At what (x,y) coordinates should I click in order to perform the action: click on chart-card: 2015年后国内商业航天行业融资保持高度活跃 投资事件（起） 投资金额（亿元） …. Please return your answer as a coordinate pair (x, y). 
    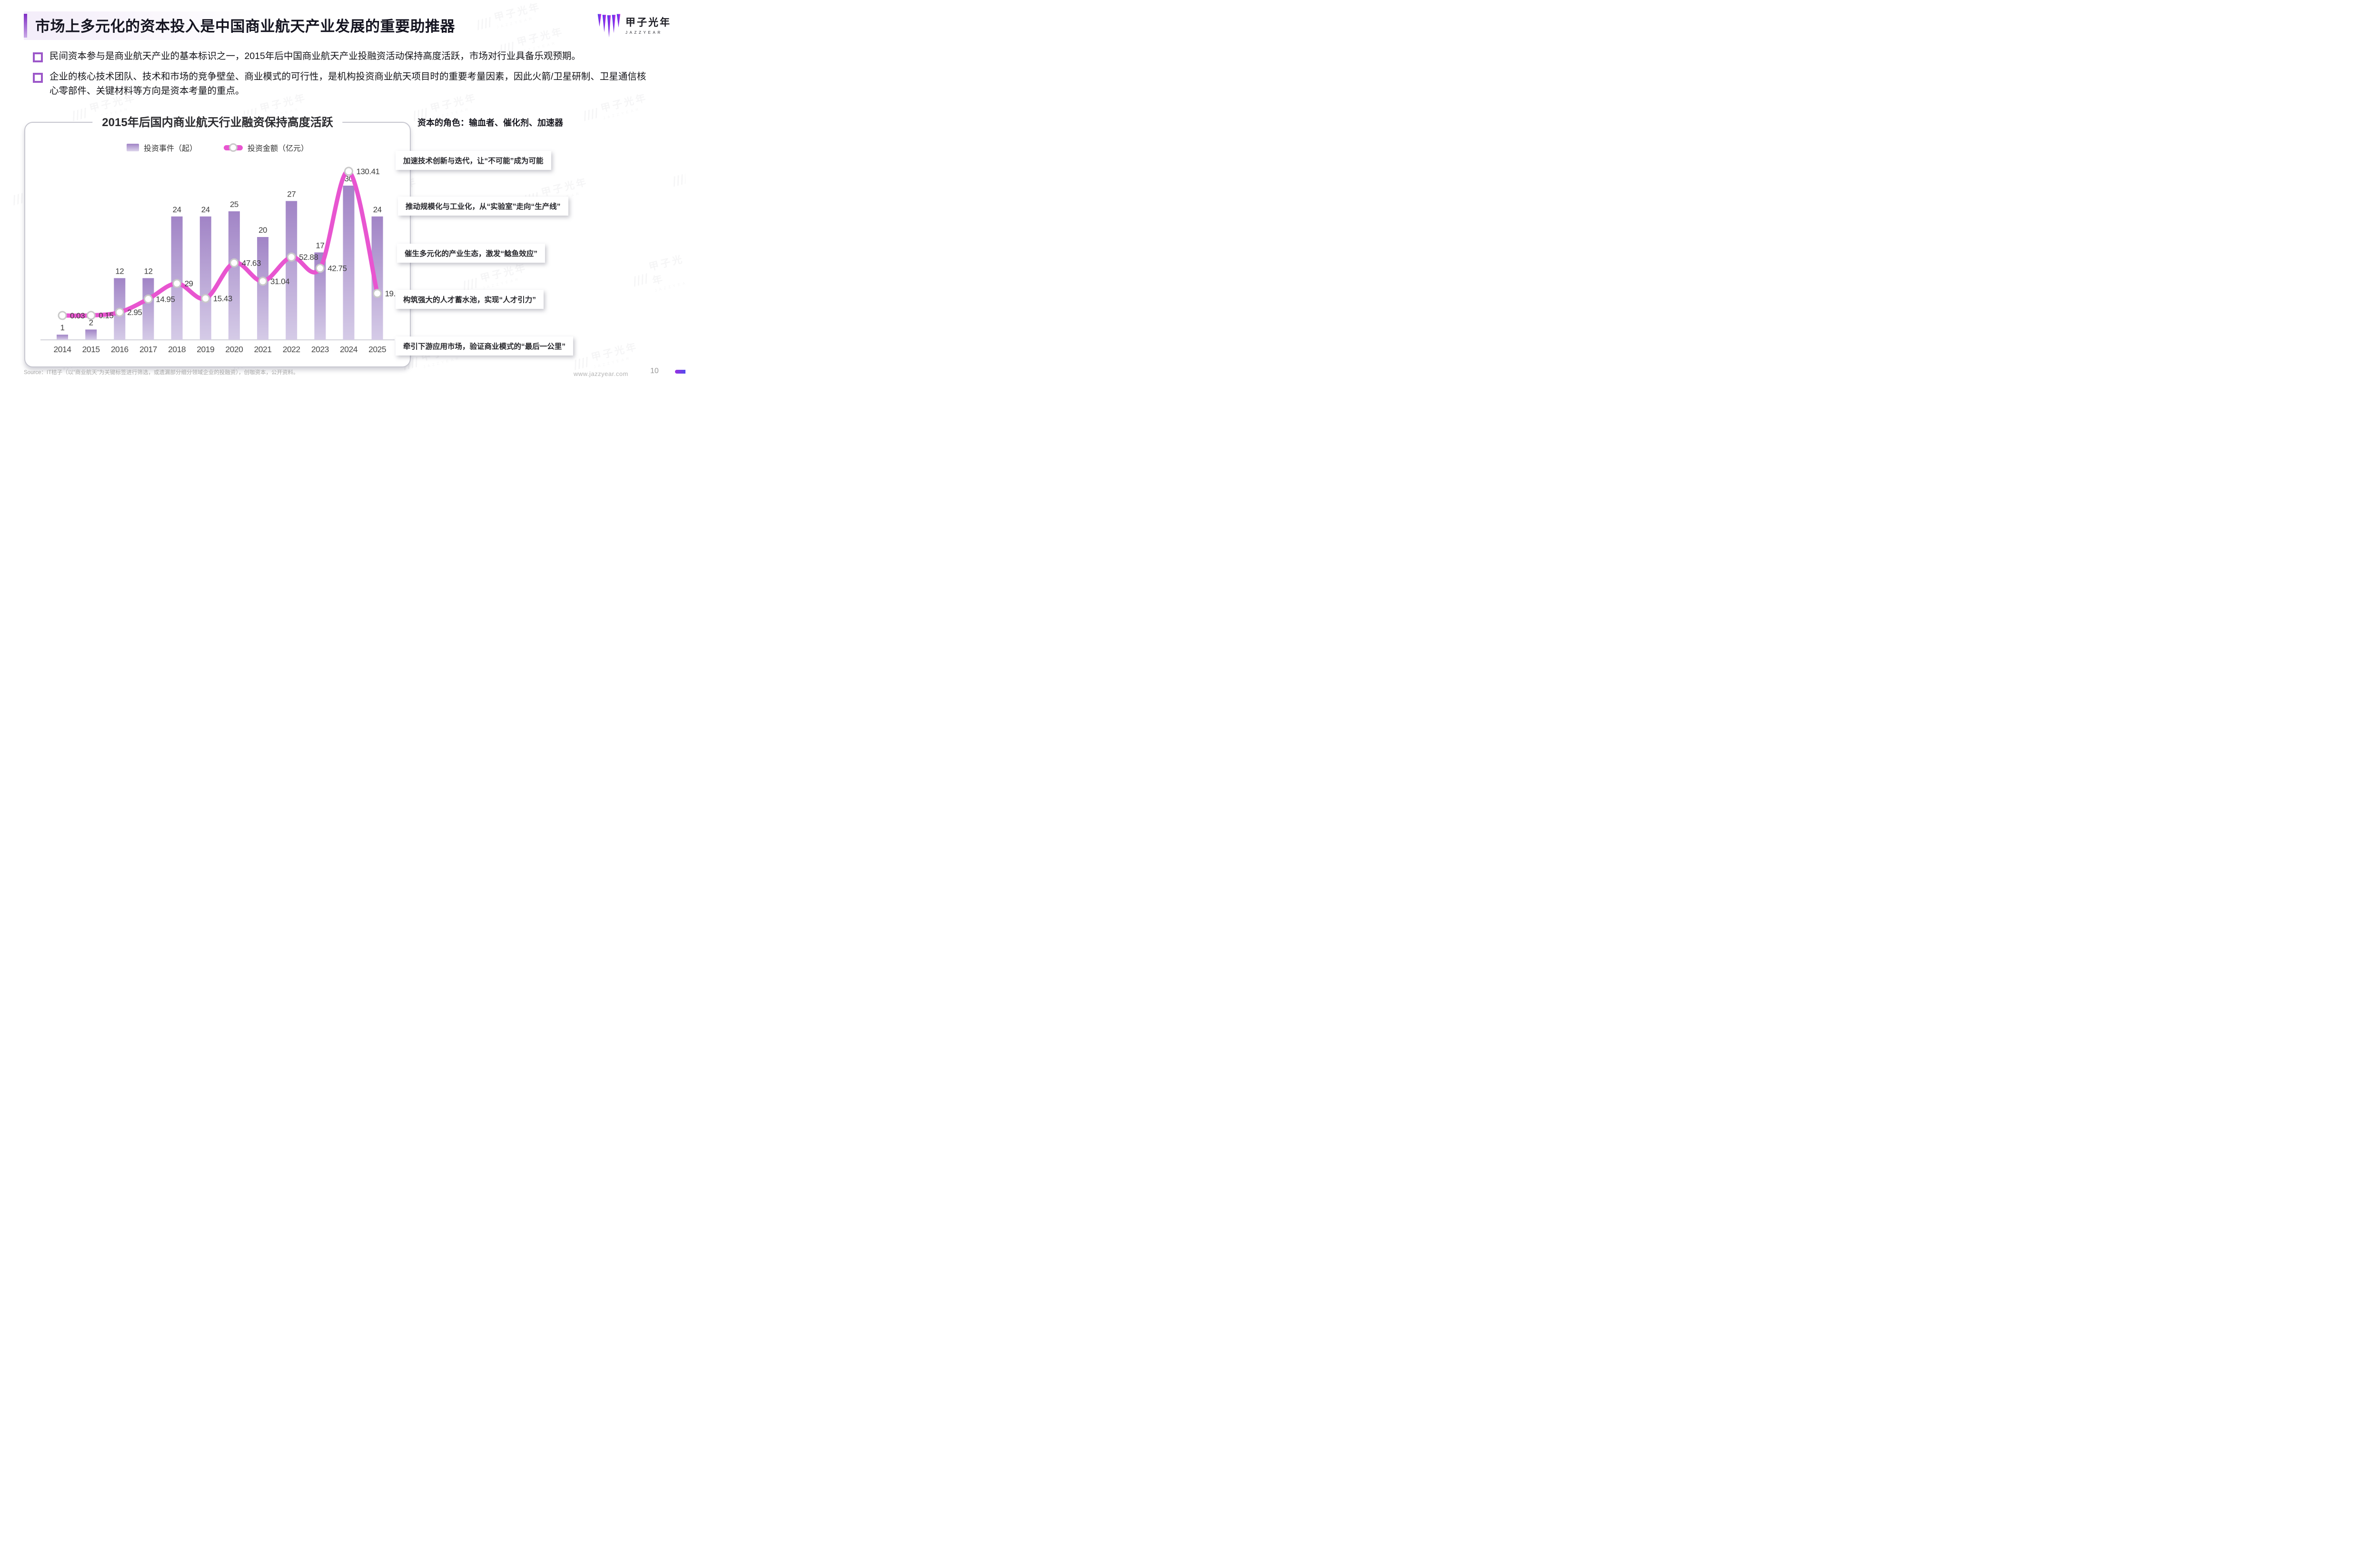
    Looking at the image, I should click on (217, 241).